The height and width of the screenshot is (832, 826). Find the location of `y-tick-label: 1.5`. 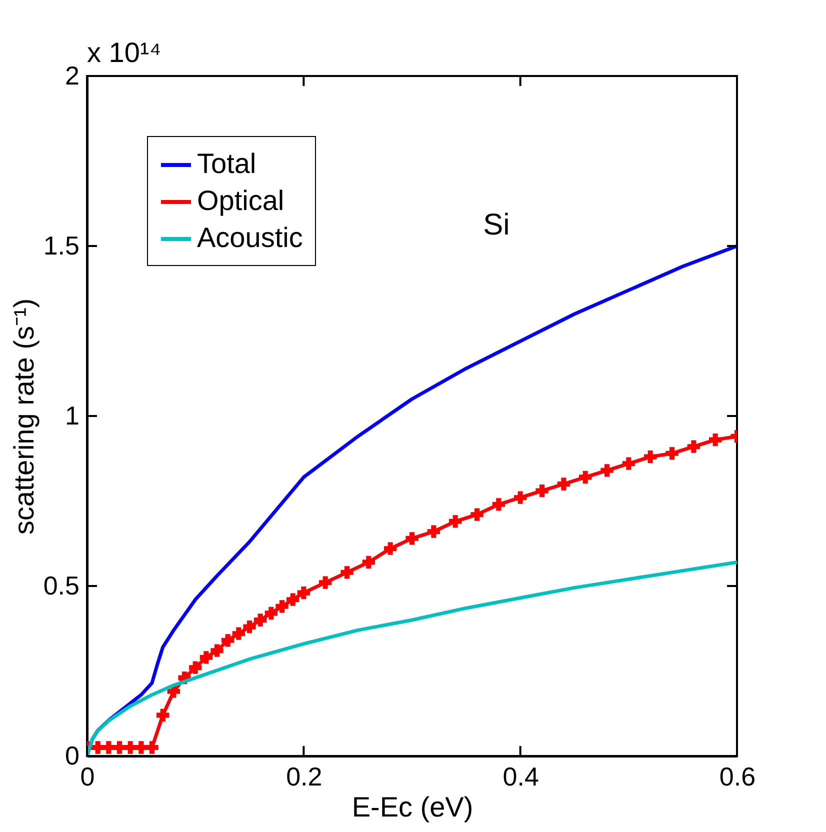

y-tick-label: 1.5 is located at coordinates (61, 245).